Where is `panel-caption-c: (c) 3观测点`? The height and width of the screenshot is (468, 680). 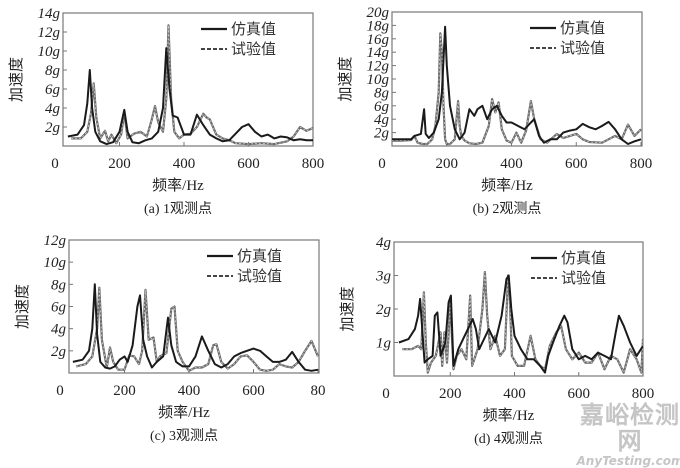
panel-caption-c: (c) 3观测点 is located at coordinates (184, 436).